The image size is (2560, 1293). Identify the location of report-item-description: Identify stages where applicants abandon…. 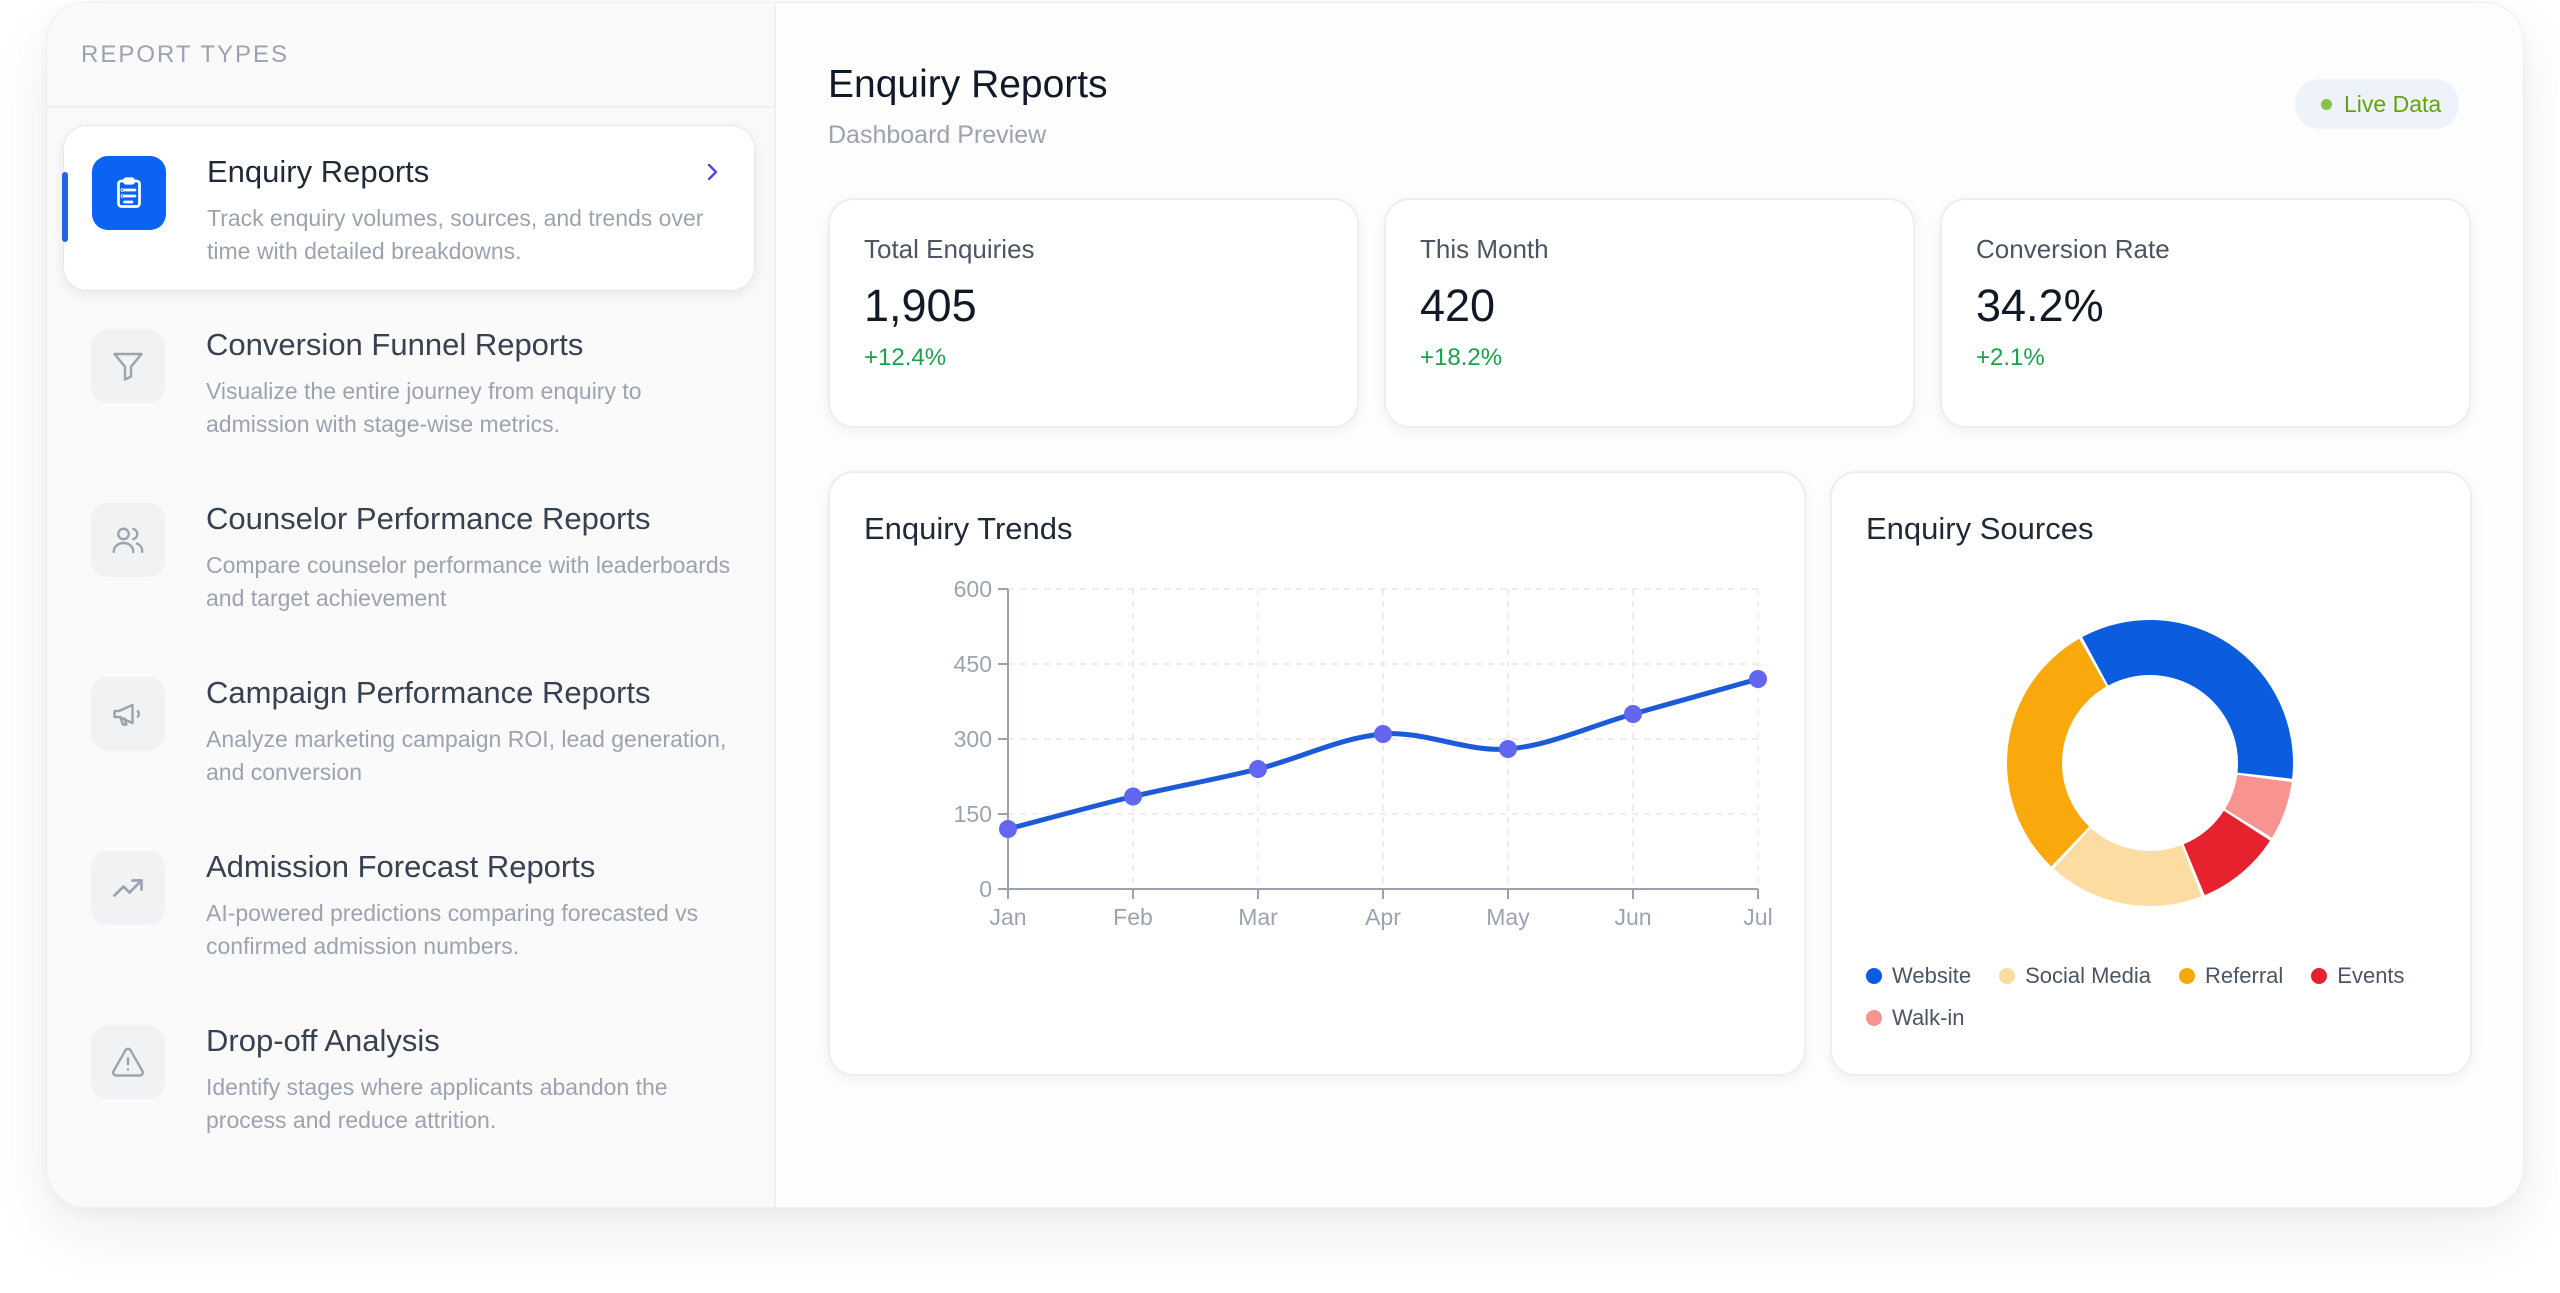
(437, 1103).